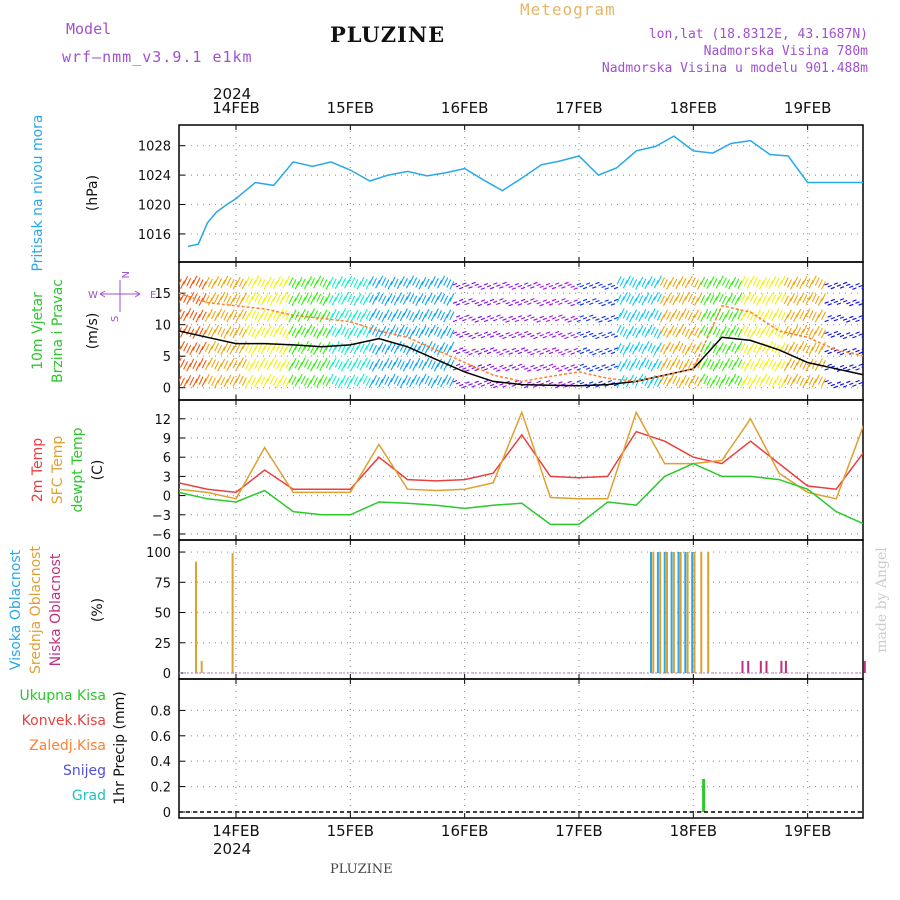 This screenshot has width=900, height=900. I want to click on temp-dew-label: dewpt Temp, so click(78, 469).